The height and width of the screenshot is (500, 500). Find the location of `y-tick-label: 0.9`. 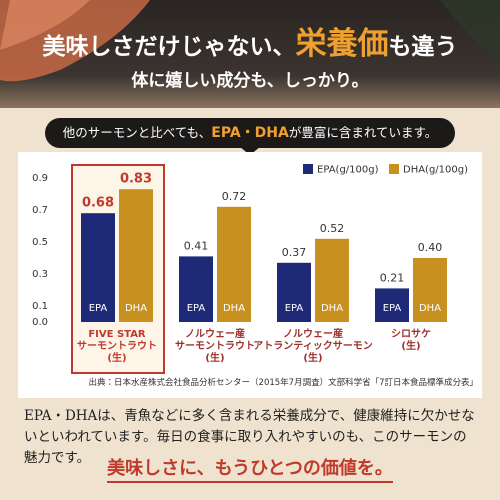

y-tick-label: 0.9 is located at coordinates (40, 178).